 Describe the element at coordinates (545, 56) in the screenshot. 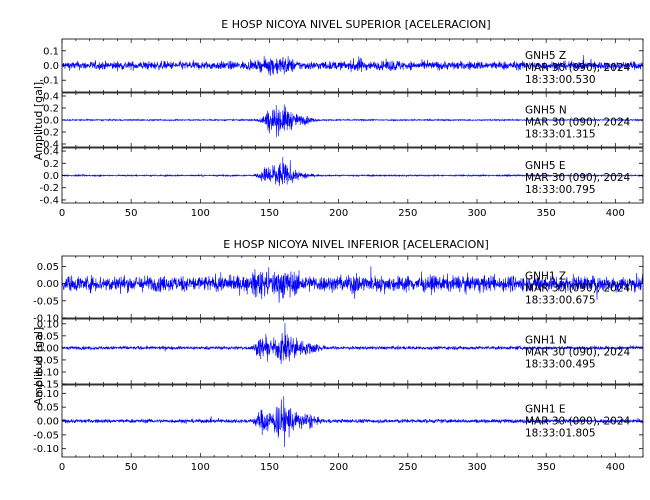

I see `trace-annotation: GNH5 Z` at that location.